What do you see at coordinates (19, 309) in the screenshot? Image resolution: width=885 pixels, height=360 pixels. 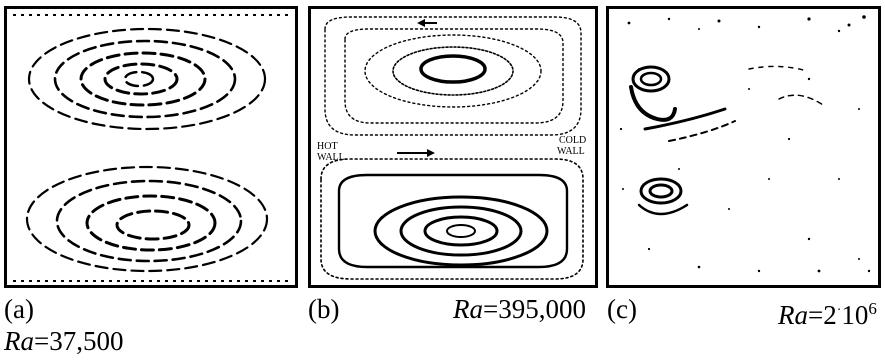 I see `caption-a-label: (a)` at bounding box center [19, 309].